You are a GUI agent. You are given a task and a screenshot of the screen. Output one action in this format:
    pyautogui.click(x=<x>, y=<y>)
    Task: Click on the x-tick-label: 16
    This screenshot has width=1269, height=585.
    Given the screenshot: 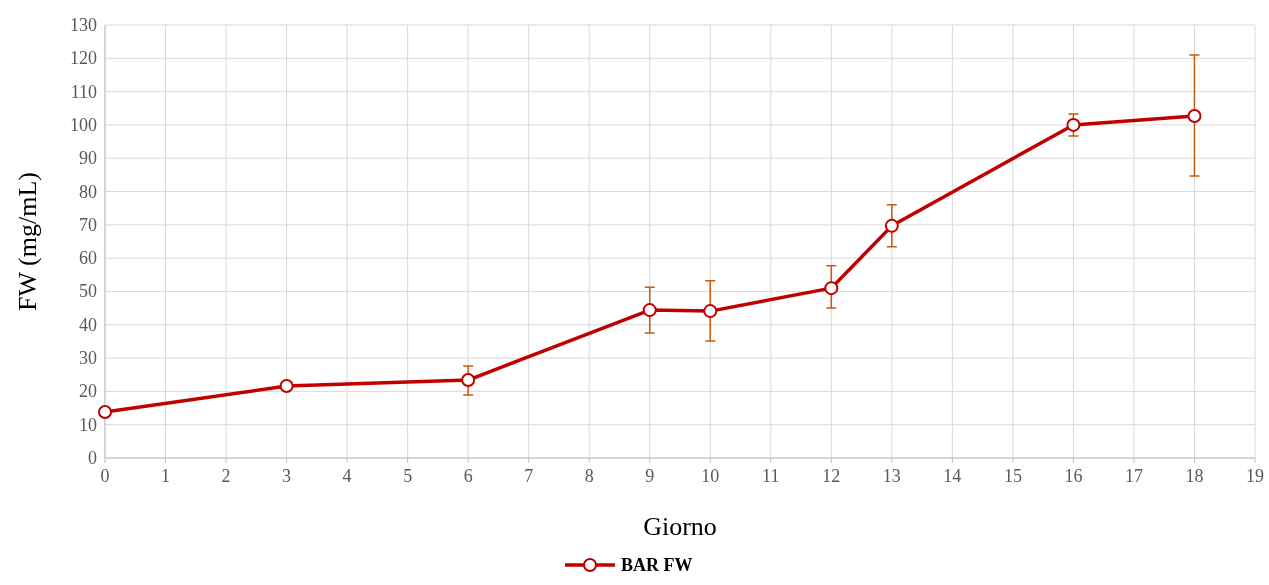 What is the action you would take?
    pyautogui.click(x=1073, y=476)
    